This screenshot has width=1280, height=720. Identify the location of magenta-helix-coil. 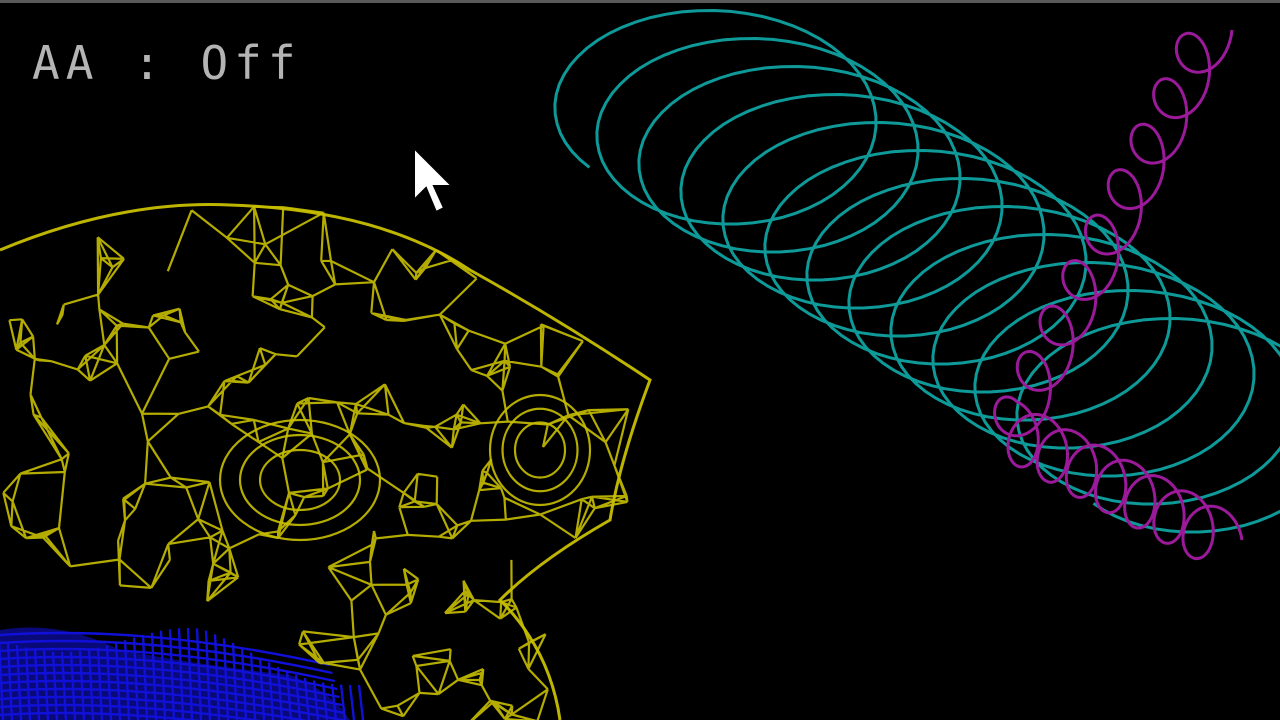
(1118, 295).